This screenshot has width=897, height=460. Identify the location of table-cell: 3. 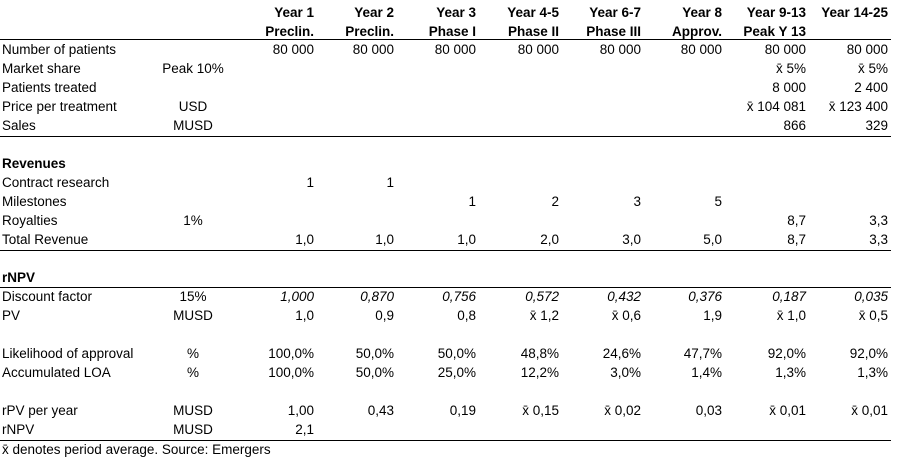
(637, 201).